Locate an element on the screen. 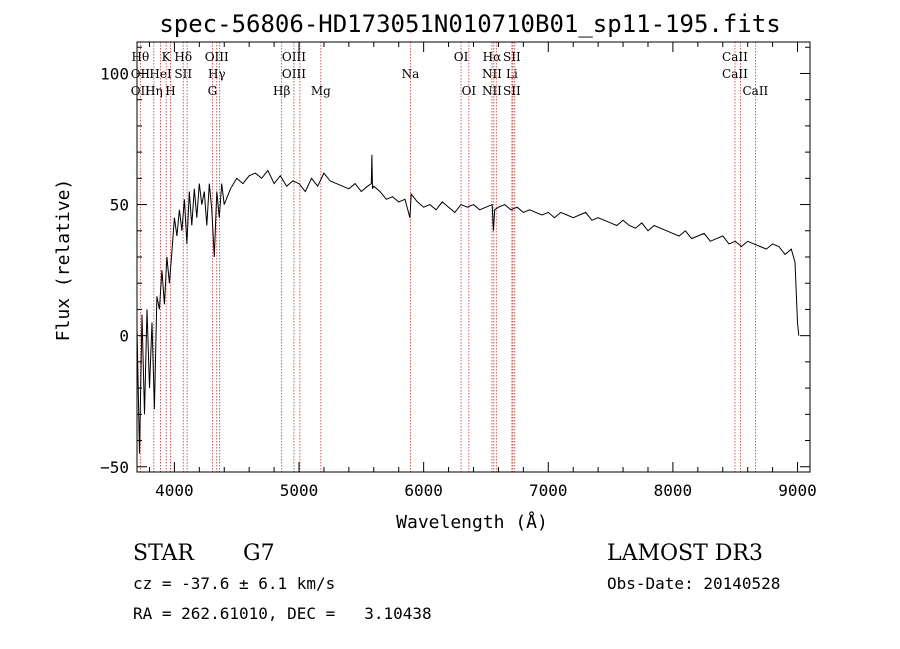 The height and width of the screenshot is (649, 900). object-class: STAR is located at coordinates (164, 553).